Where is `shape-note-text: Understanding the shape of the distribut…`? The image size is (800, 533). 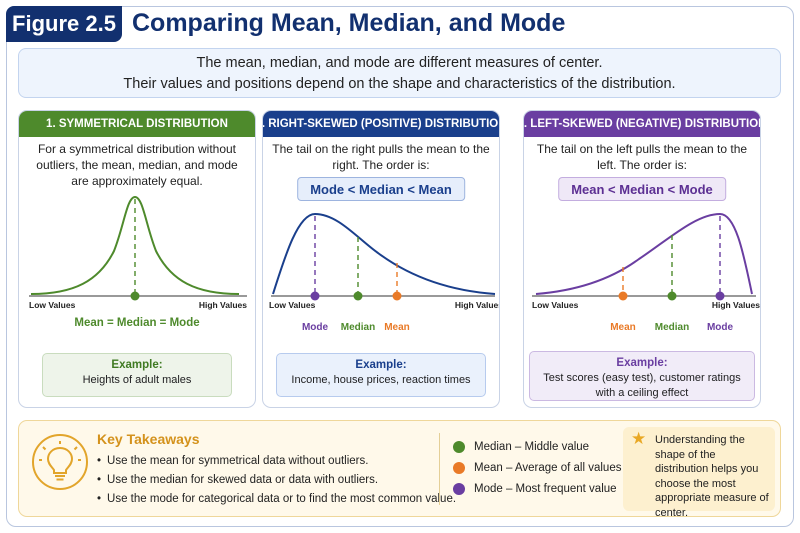 shape-note-text: Understanding the shape of the distribut… is located at coordinates (712, 476).